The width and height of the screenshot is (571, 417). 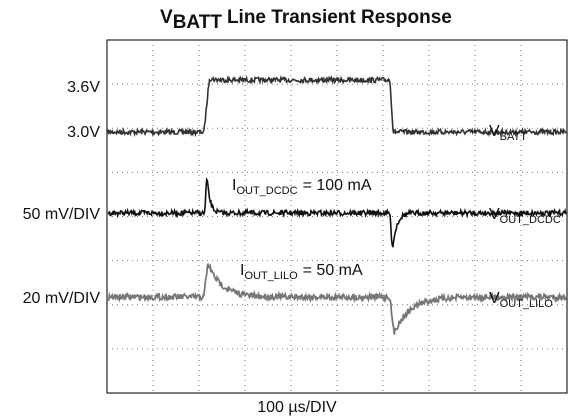 What do you see at coordinates (62, 298) in the screenshot?
I see `left-label: 20 mV/DIV` at bounding box center [62, 298].